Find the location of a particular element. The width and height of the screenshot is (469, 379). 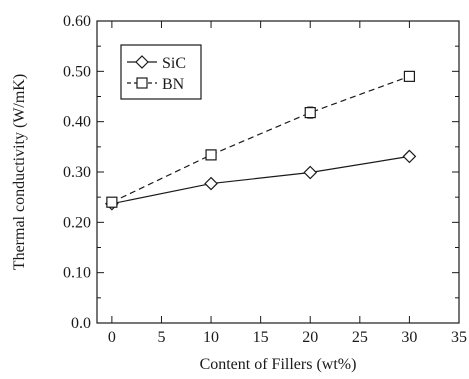

y-tick-label: 0.30 is located at coordinates (77, 172).